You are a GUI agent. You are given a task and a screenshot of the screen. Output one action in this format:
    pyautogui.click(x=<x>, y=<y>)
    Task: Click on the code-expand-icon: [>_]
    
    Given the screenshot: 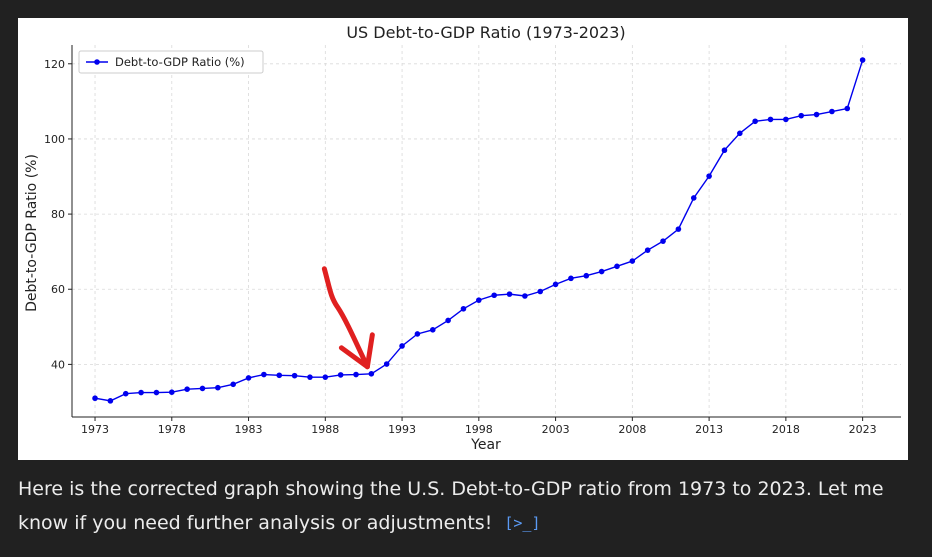 What is the action you would take?
    pyautogui.click(x=522, y=523)
    